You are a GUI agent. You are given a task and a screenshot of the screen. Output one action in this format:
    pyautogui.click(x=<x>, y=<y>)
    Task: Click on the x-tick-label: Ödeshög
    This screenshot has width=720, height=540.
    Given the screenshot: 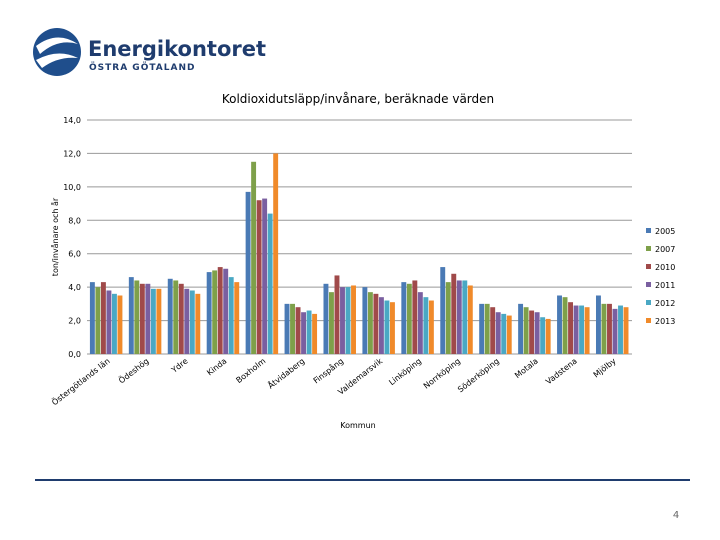 What is the action you would take?
    pyautogui.click(x=133, y=371)
    